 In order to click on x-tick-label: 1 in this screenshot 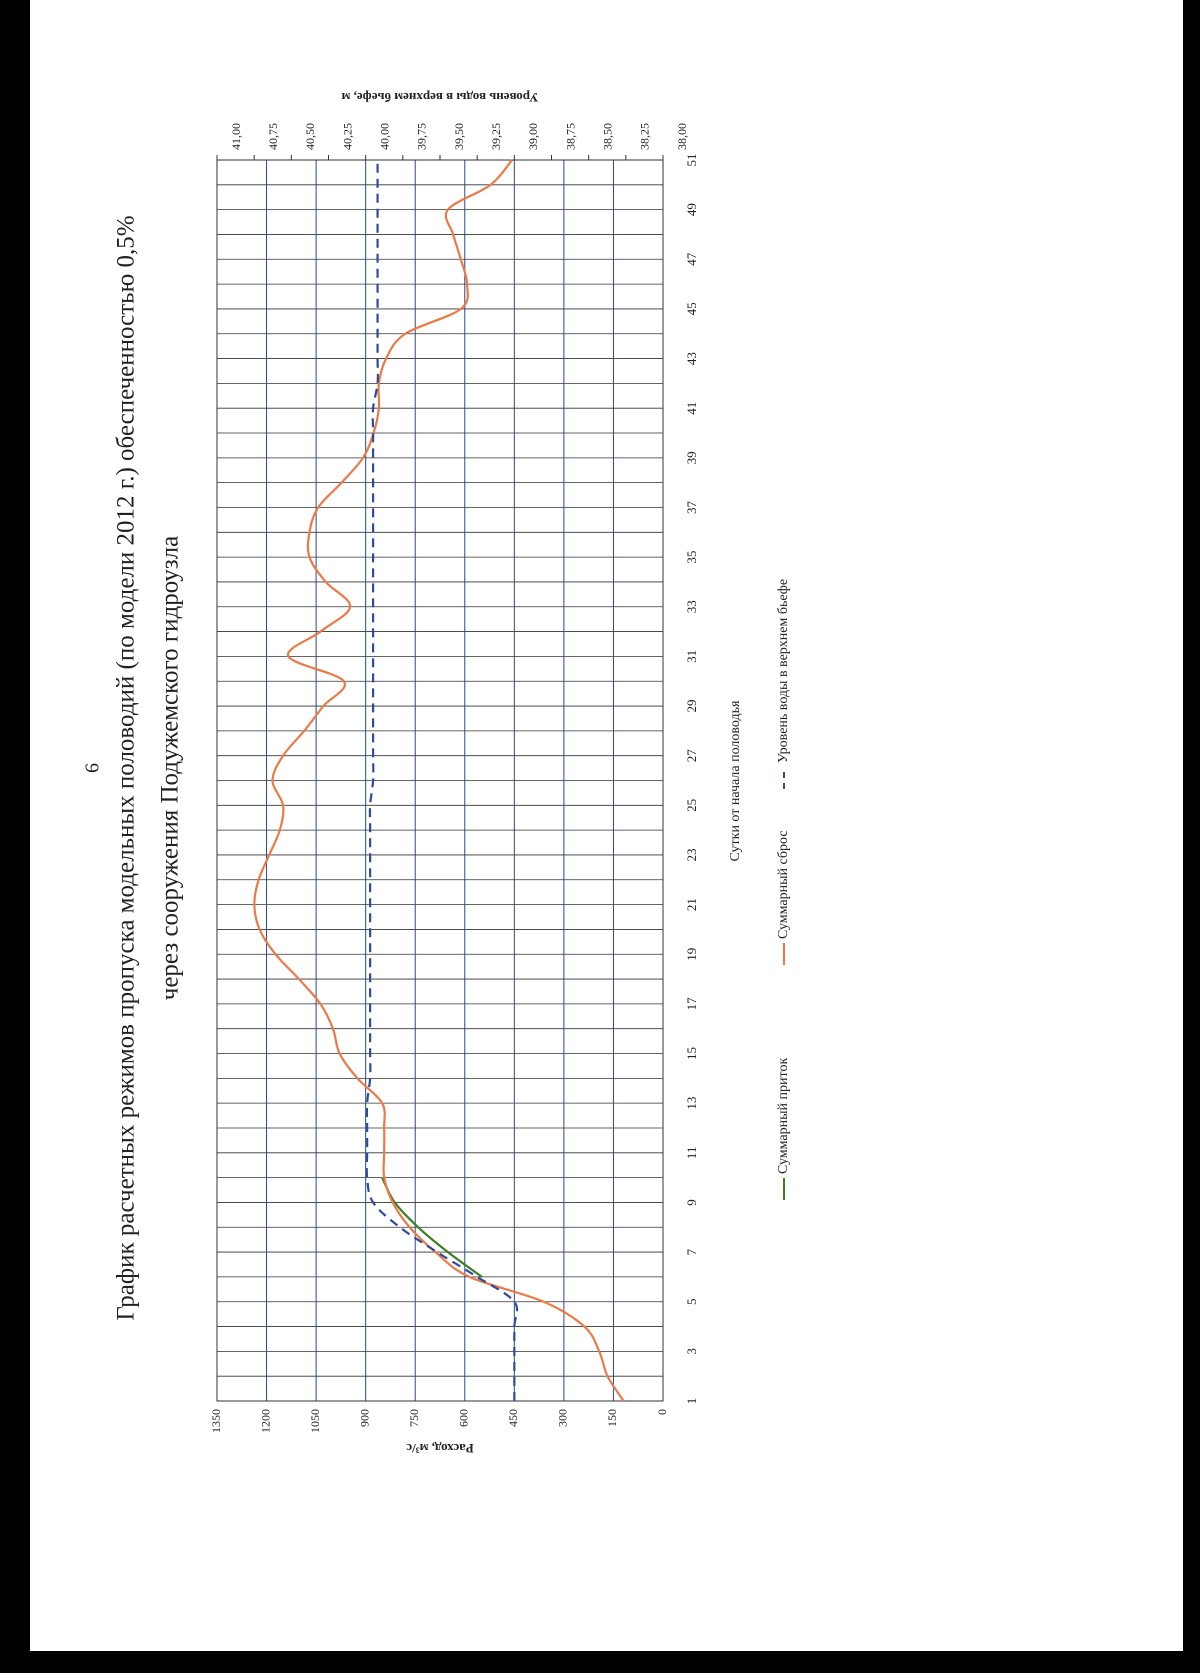, I will do `click(691, 1401)`.